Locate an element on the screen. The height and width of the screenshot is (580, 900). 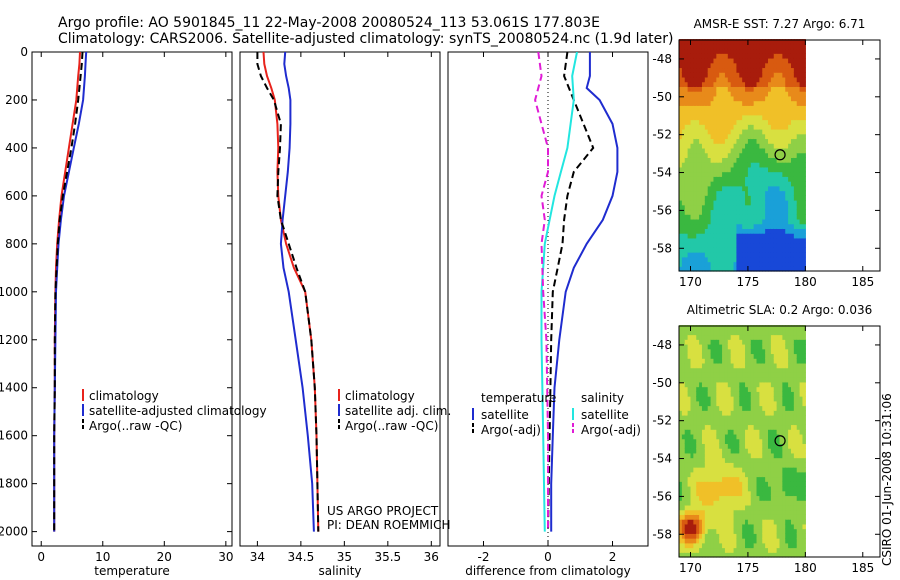
temperature-xtick-label: 10 is located at coordinates (102, 557).